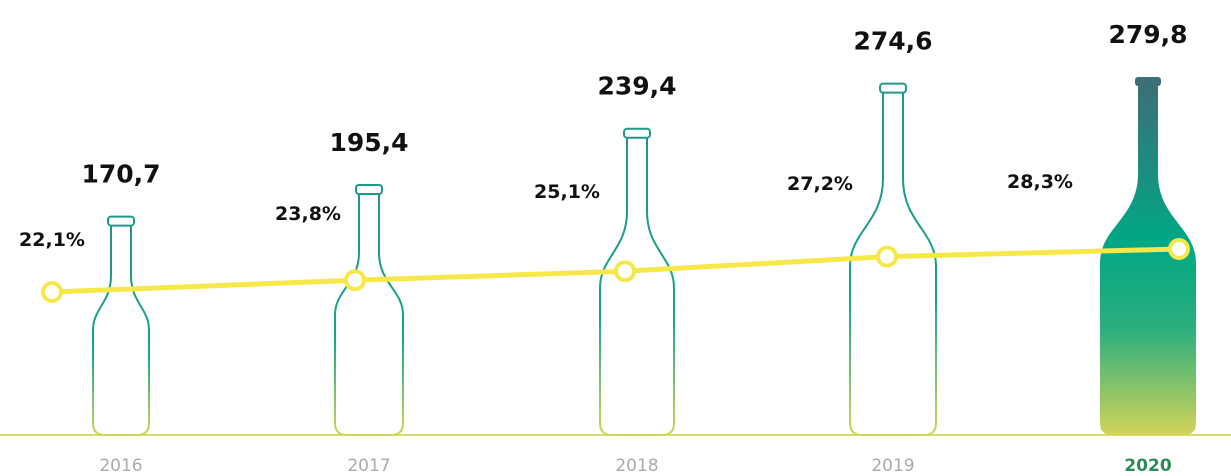 The width and height of the screenshot is (1231, 476). Describe the element at coordinates (892, 41) in the screenshot. I see `value-label: 274,6` at that location.